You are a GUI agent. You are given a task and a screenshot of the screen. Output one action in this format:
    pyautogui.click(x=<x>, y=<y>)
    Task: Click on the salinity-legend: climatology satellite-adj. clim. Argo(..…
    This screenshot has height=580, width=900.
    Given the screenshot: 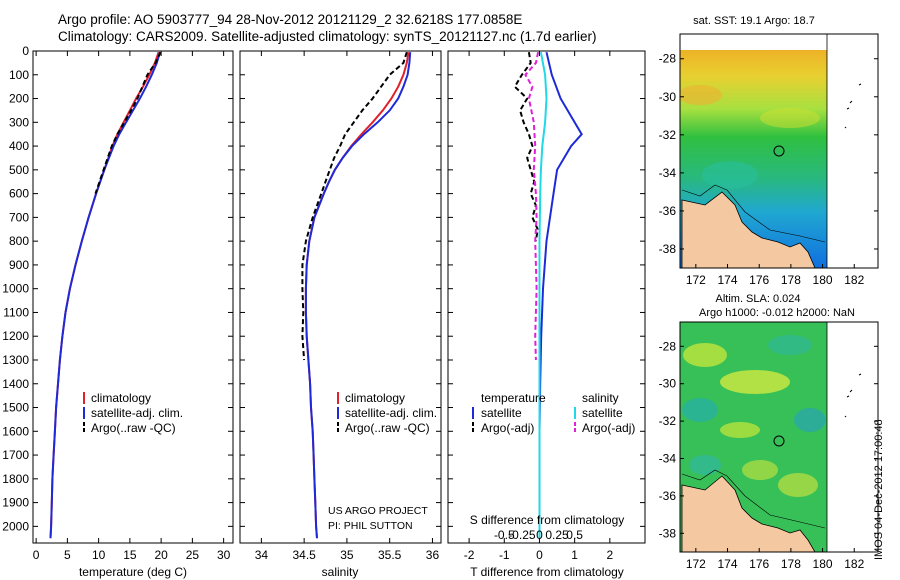 What is the action you would take?
    pyautogui.click(x=387, y=413)
    